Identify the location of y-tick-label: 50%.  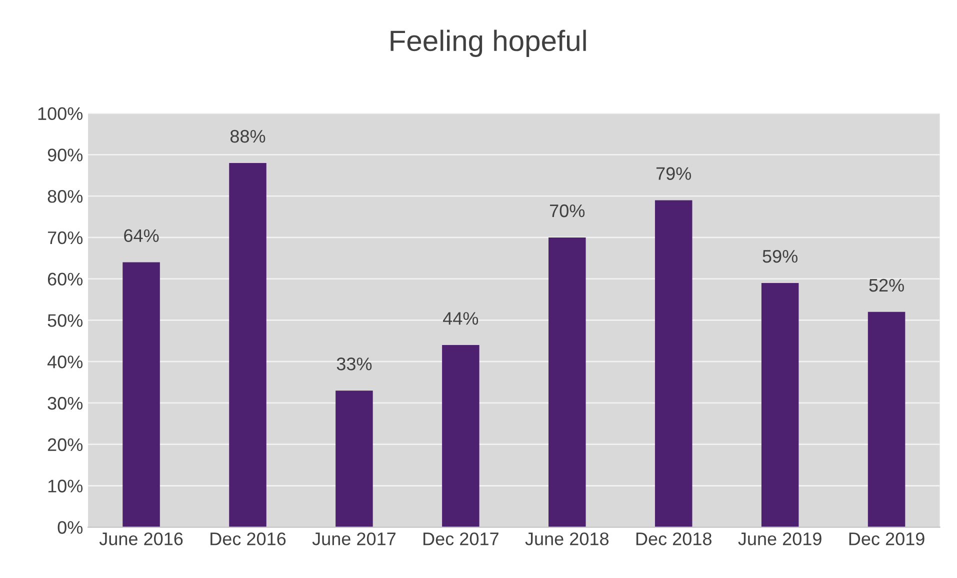
(65, 320).